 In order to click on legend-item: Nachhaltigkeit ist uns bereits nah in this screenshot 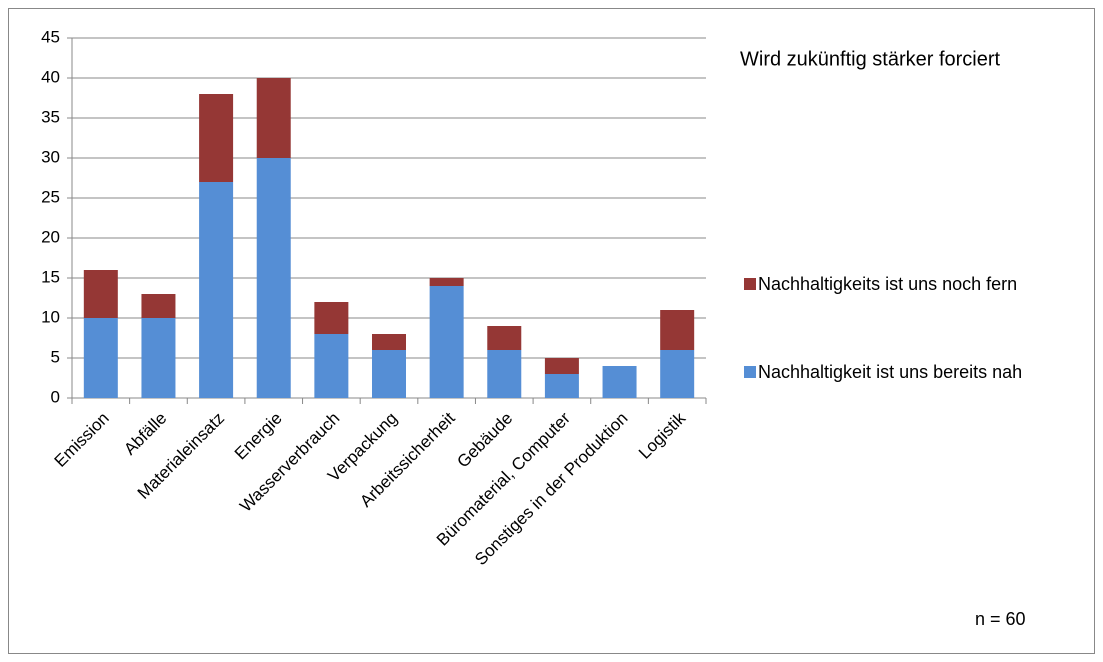, I will do `click(914, 372)`.